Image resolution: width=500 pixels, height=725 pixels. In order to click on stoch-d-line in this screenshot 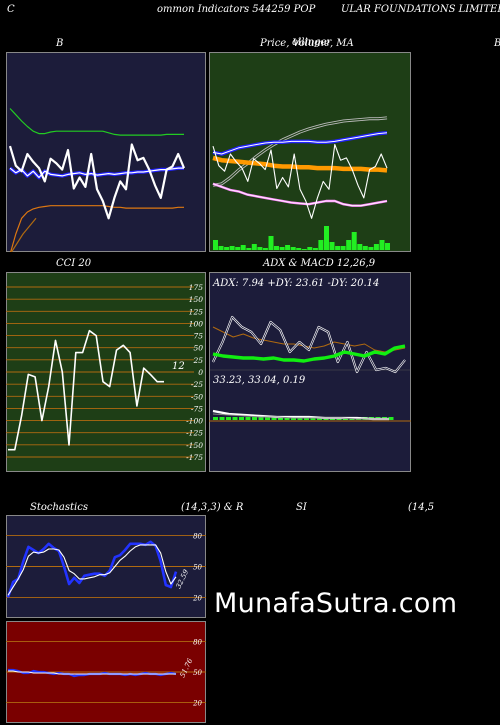, I will do `click(92, 570)`.